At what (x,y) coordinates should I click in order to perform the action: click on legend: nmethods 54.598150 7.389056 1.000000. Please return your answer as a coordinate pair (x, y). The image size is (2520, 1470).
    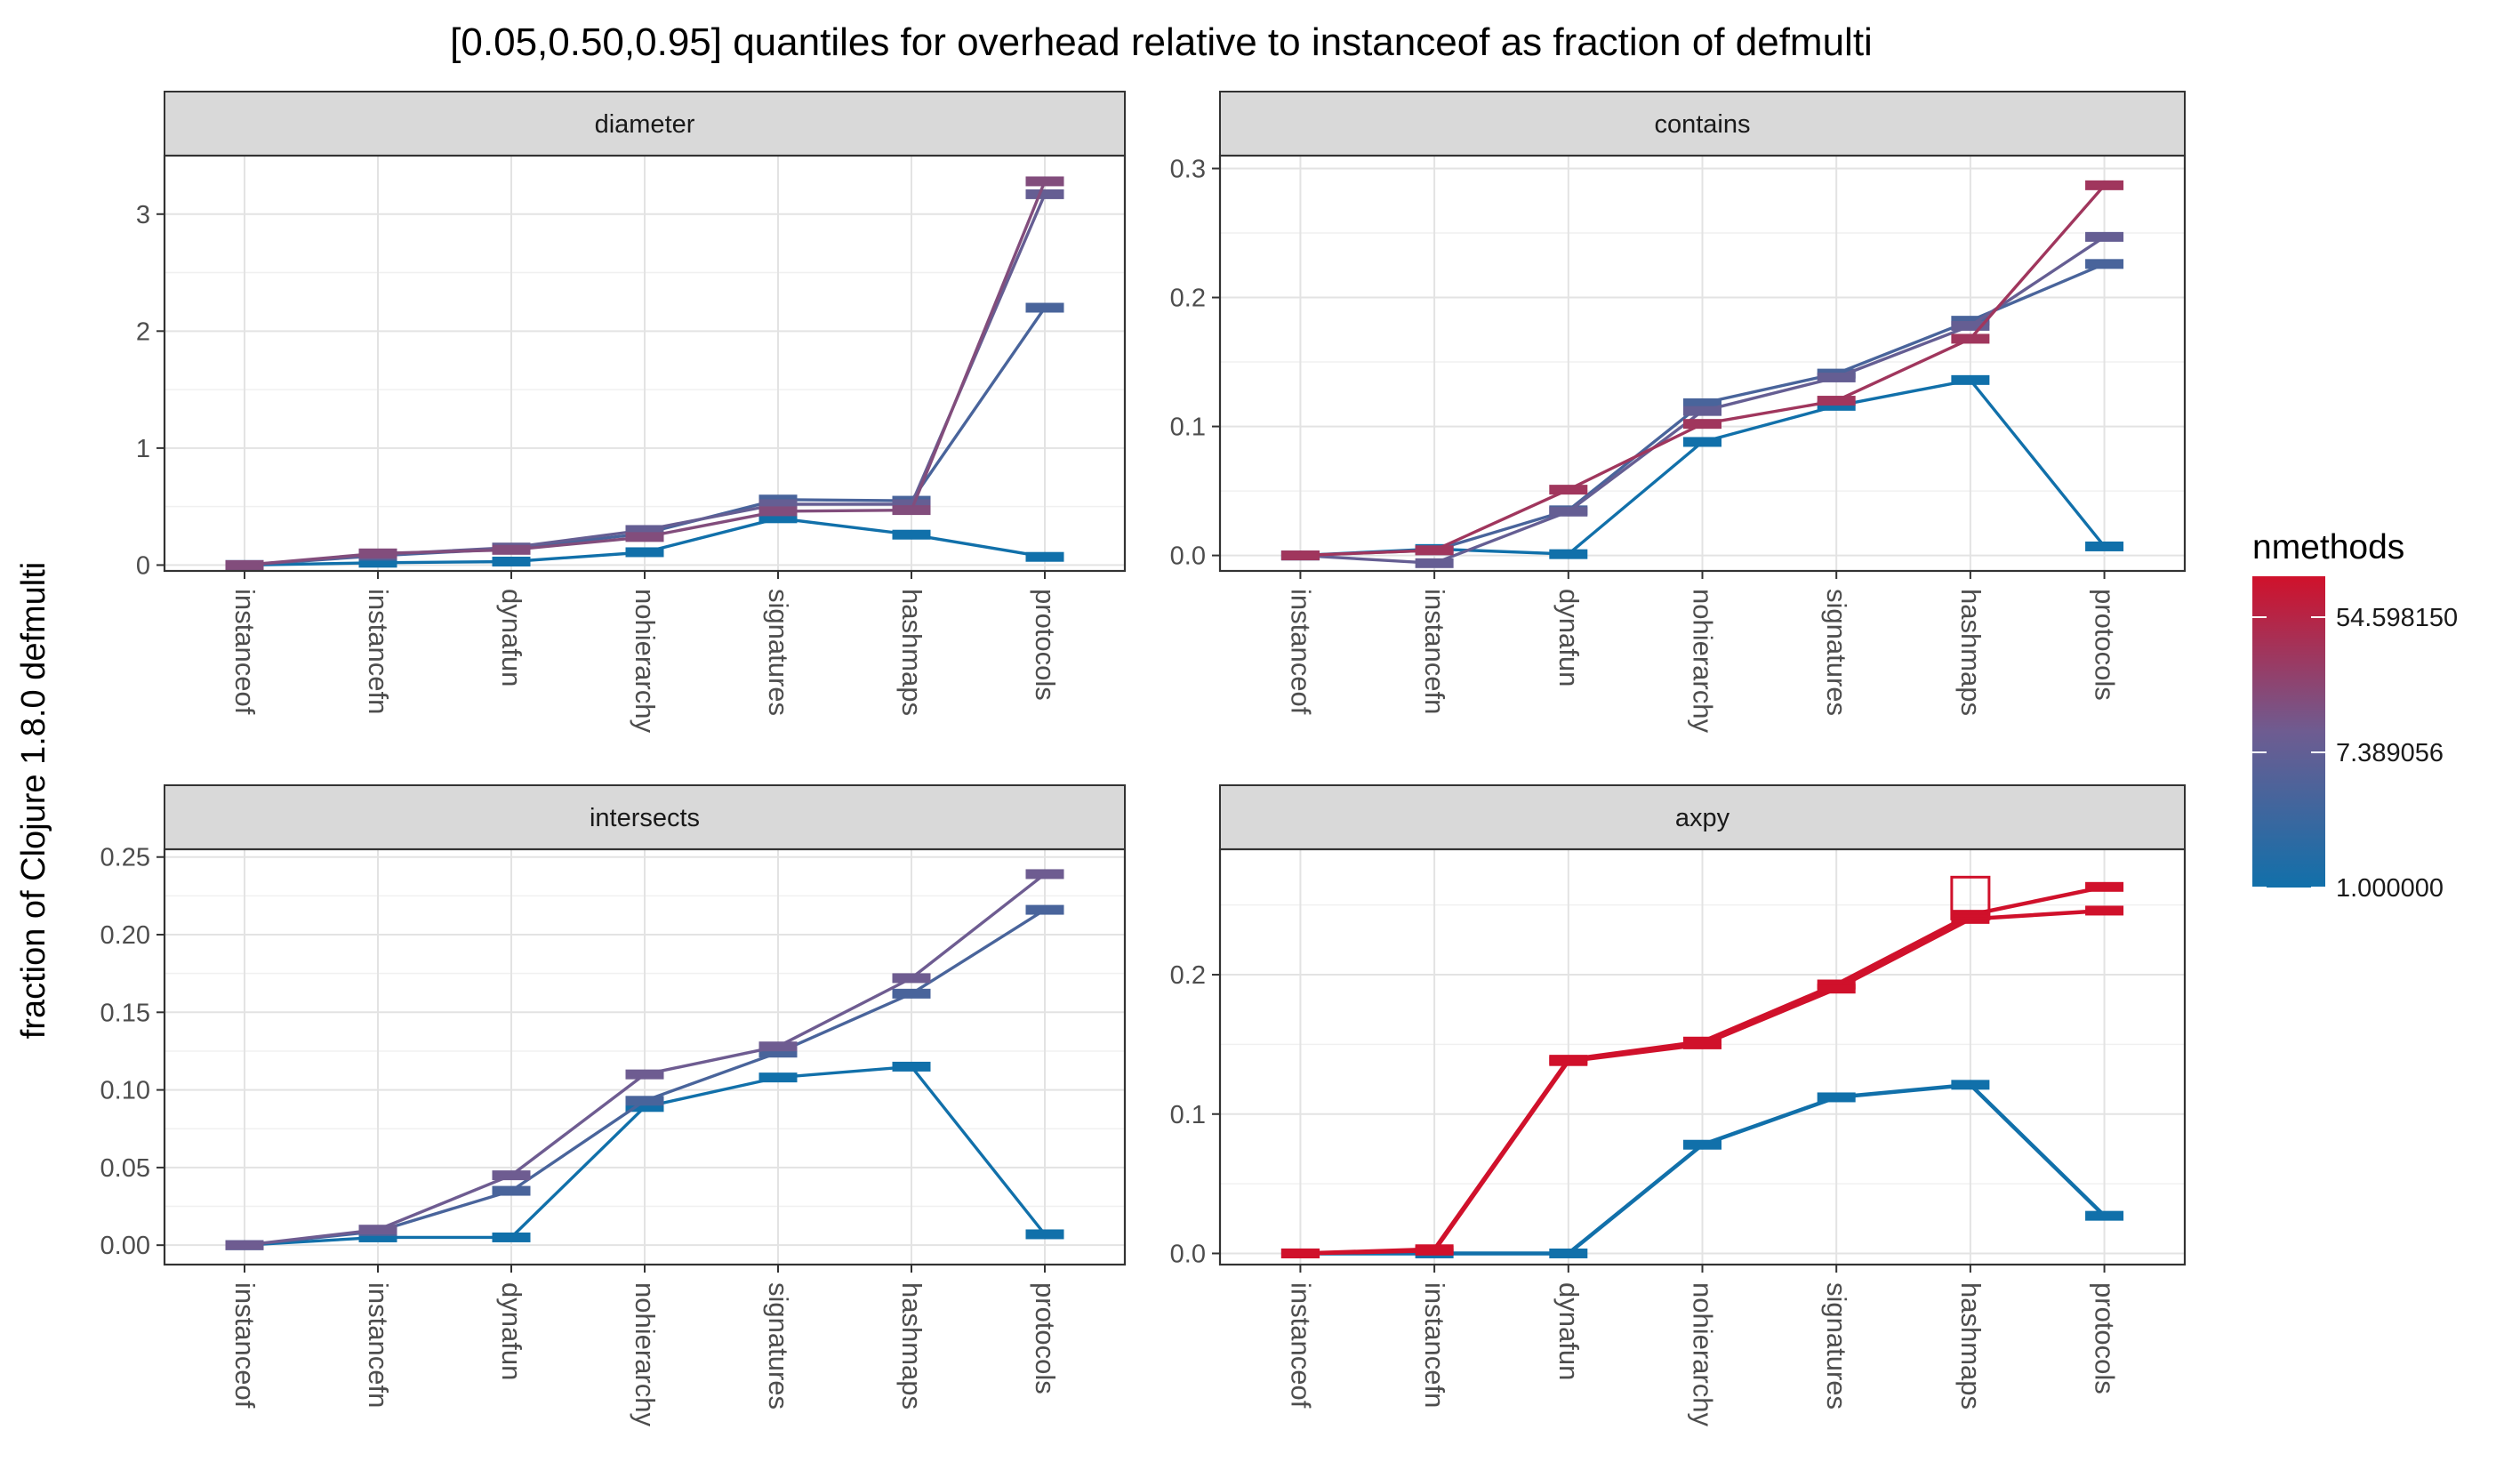
    Looking at the image, I should click on (2355, 715).